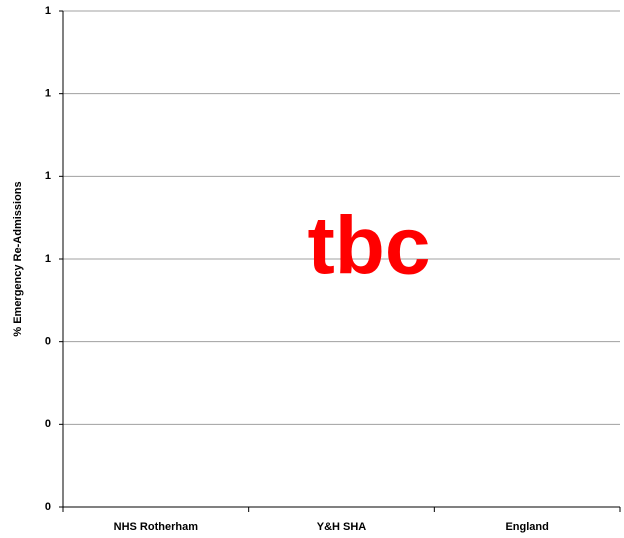 The width and height of the screenshot is (624, 538). What do you see at coordinates (526, 527) in the screenshot?
I see `x-tick-label: England` at bounding box center [526, 527].